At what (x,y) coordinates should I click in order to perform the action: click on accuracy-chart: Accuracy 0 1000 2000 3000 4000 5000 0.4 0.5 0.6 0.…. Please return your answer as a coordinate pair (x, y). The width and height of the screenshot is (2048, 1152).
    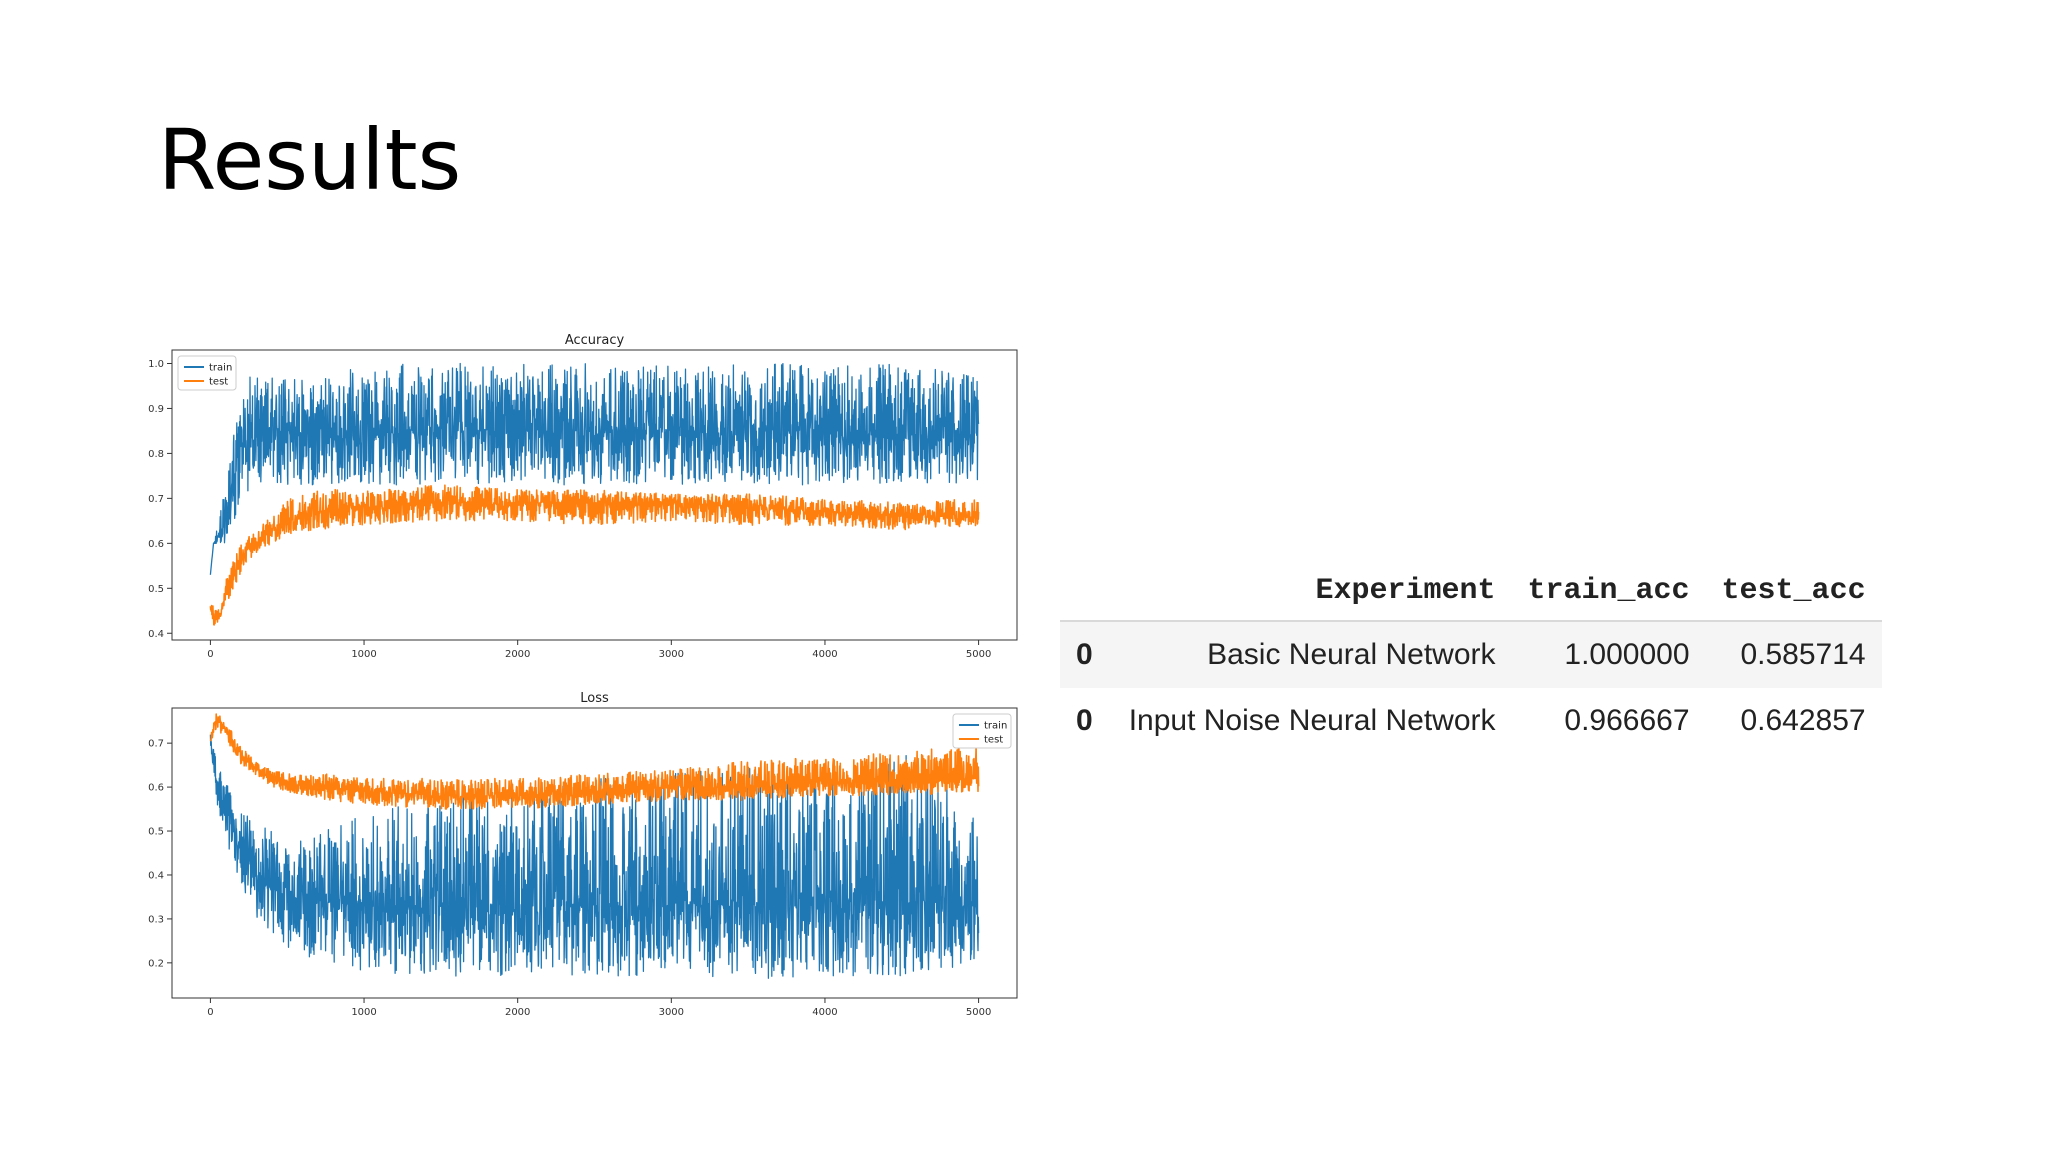
    Looking at the image, I should click on (583, 496).